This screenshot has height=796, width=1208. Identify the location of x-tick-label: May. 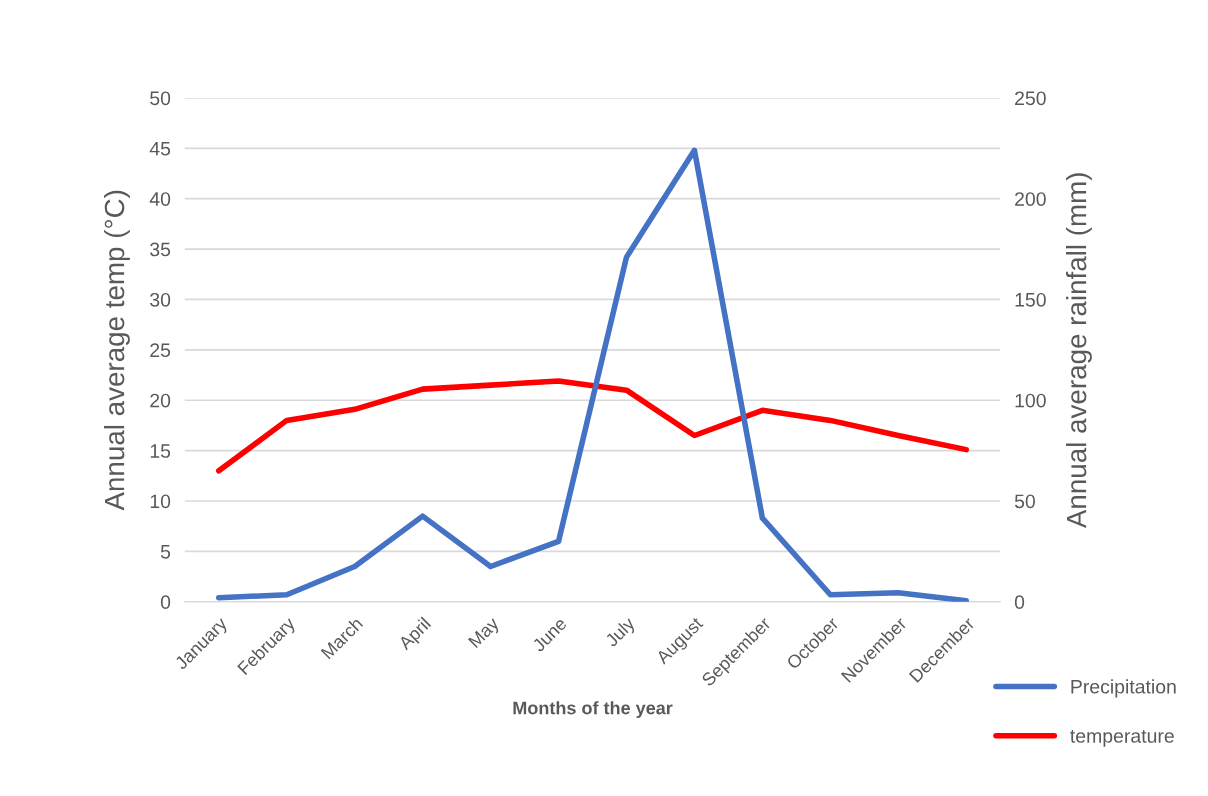
(485, 633).